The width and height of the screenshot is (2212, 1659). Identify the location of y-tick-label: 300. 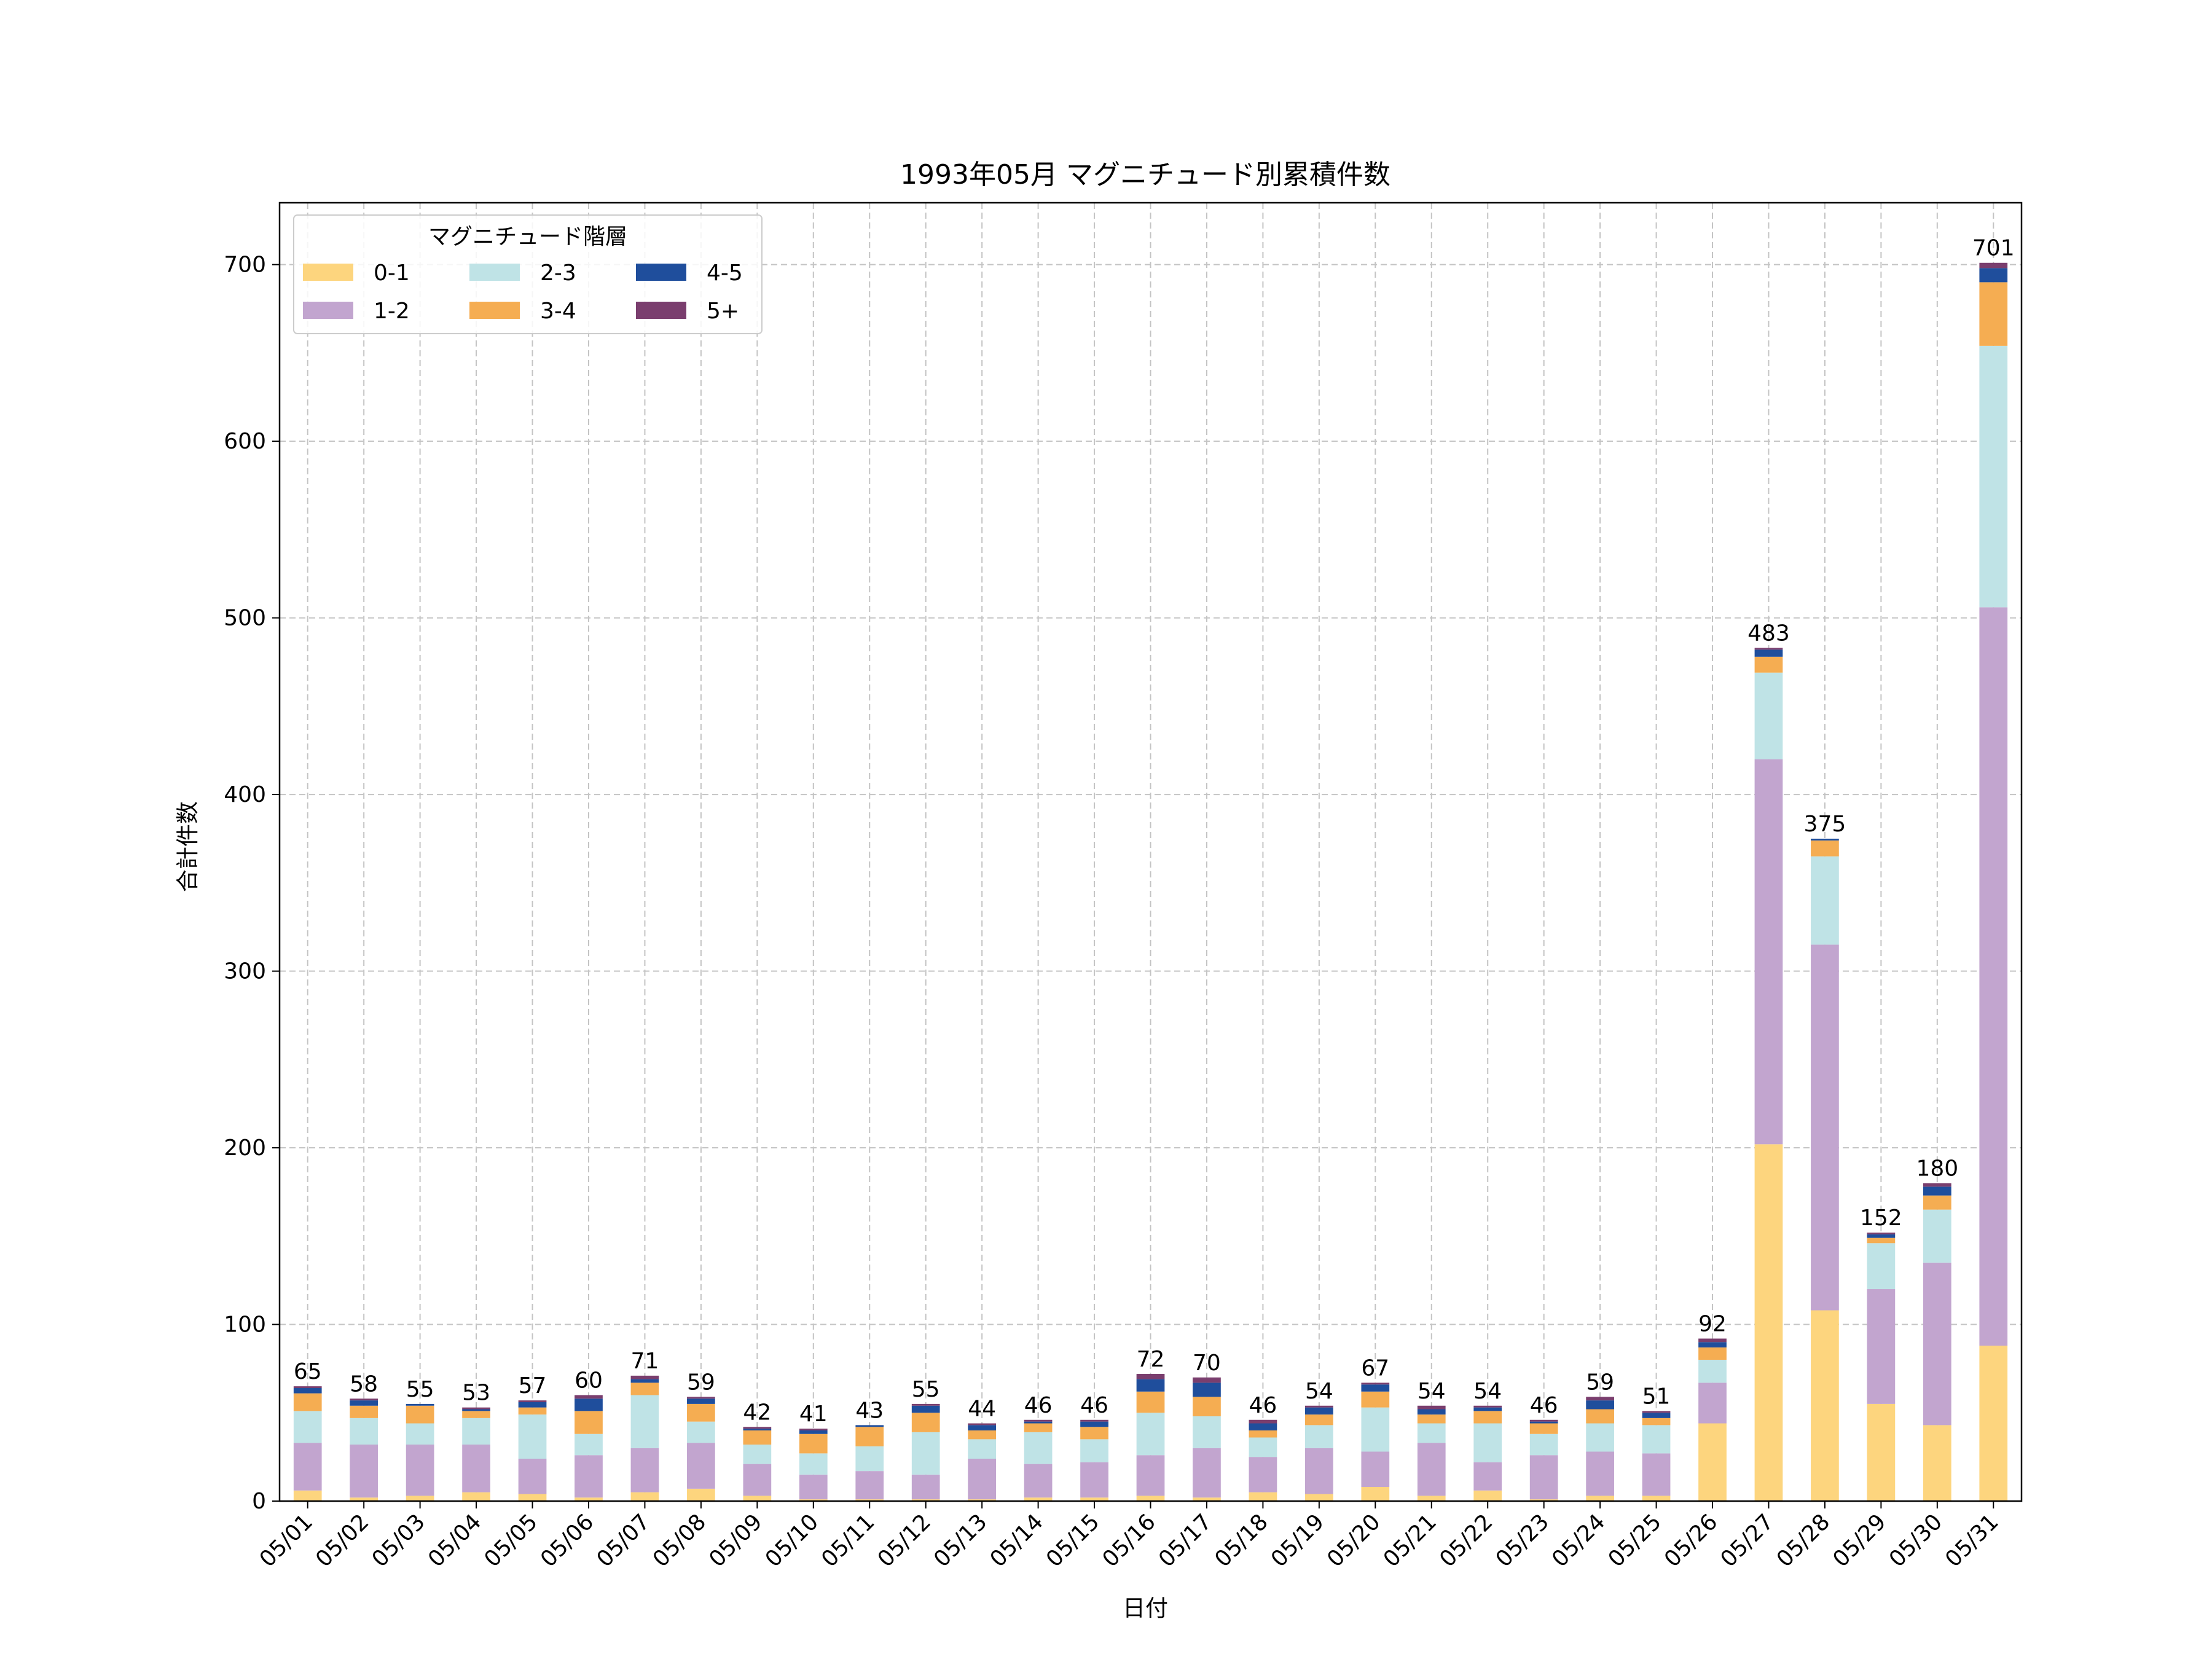
(245, 971).